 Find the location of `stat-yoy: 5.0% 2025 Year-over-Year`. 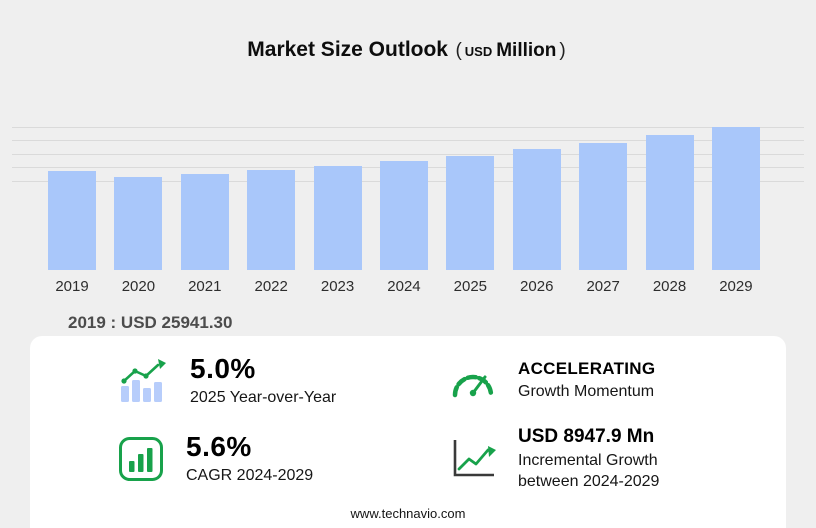

stat-yoy: 5.0% 2025 Year-over-Year is located at coordinates (219, 381).